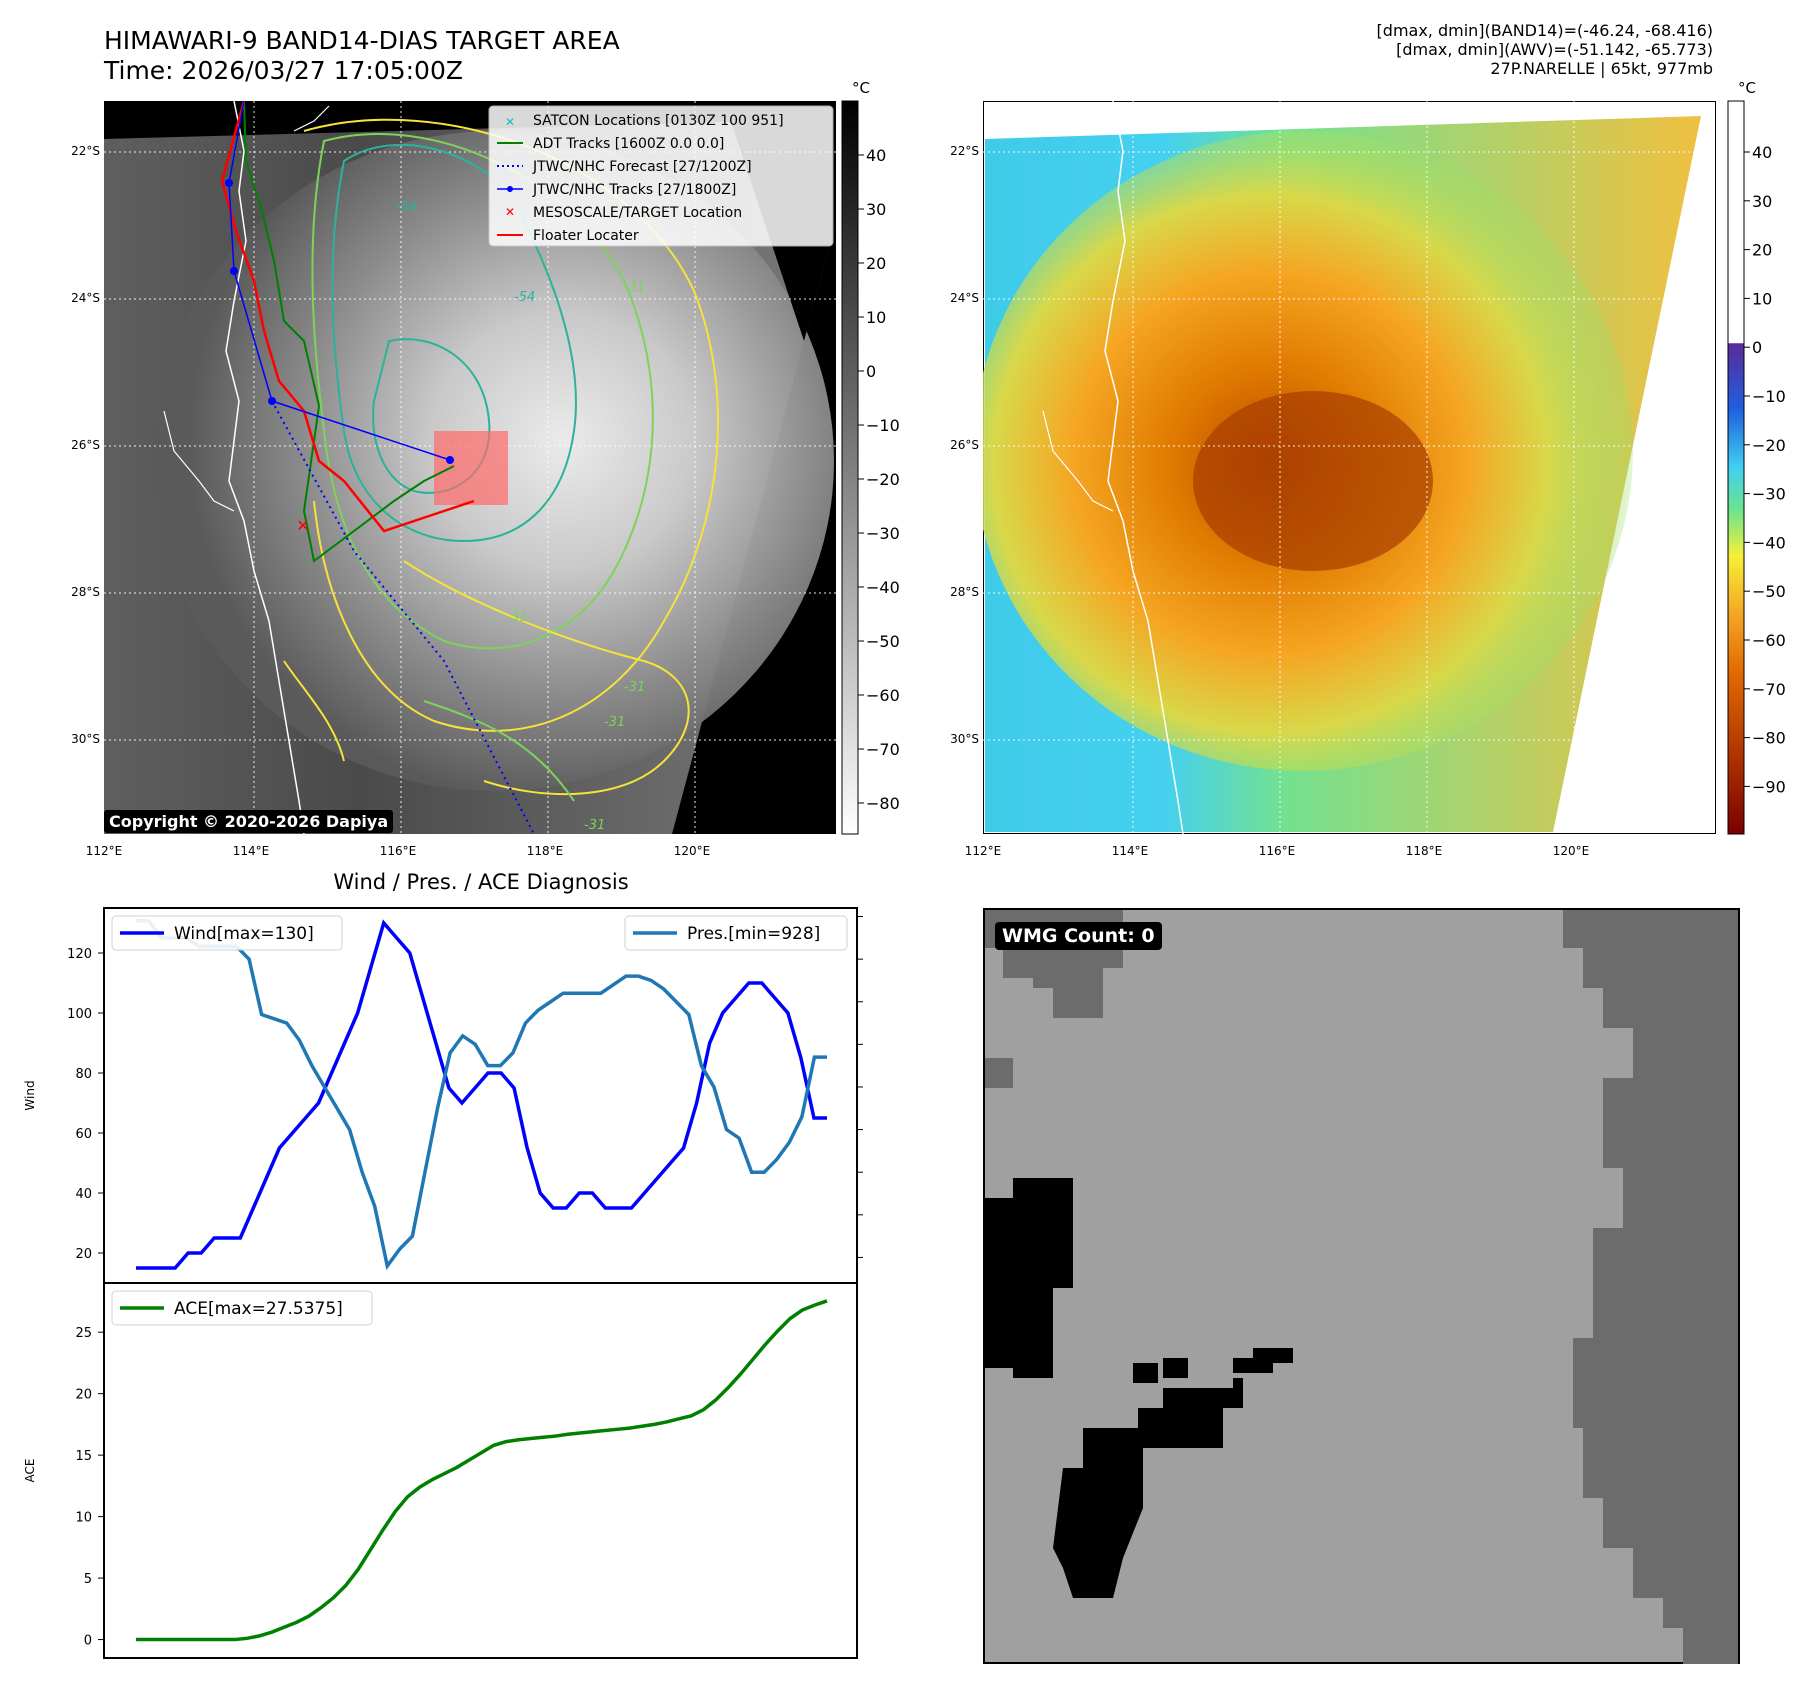 This screenshot has height=1690, width=1797. Describe the element at coordinates (1762, 201) in the screenshot. I see `awv-colorbar-tick: 30` at that location.